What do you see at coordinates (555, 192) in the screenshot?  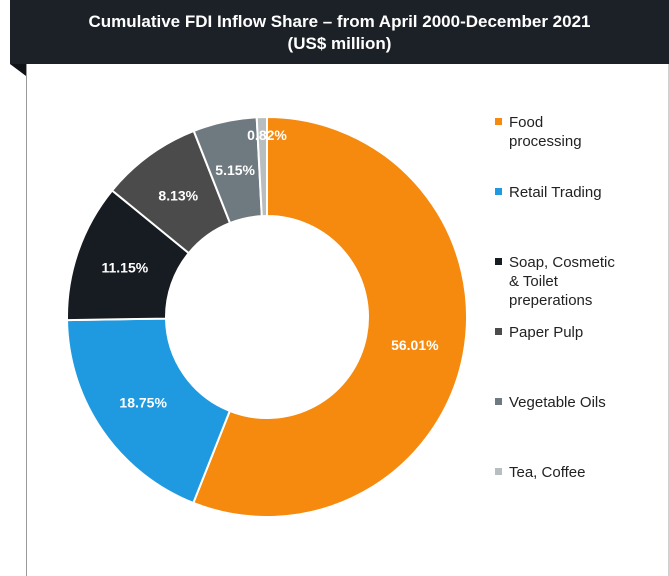 I see `legend-label-line: Retail Trading` at bounding box center [555, 192].